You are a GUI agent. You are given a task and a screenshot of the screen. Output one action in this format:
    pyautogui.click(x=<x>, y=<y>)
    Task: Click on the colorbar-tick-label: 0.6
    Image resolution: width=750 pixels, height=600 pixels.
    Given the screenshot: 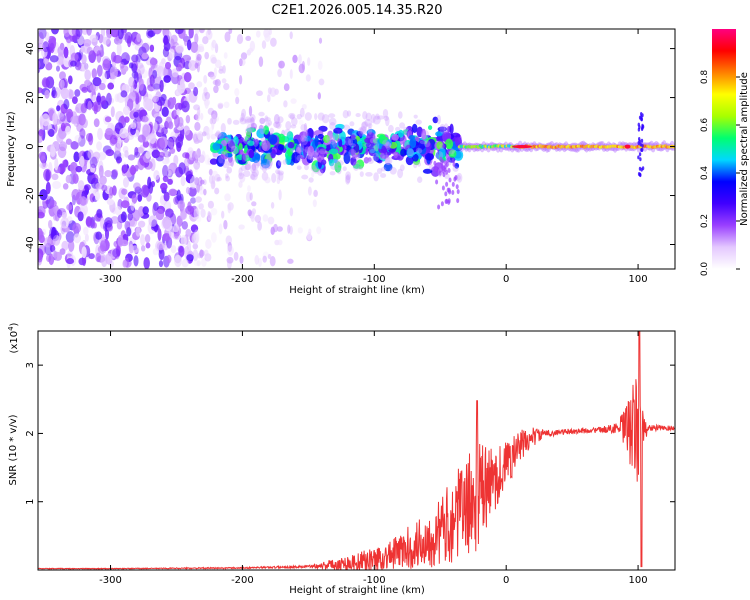 What is the action you would take?
    pyautogui.click(x=705, y=125)
    